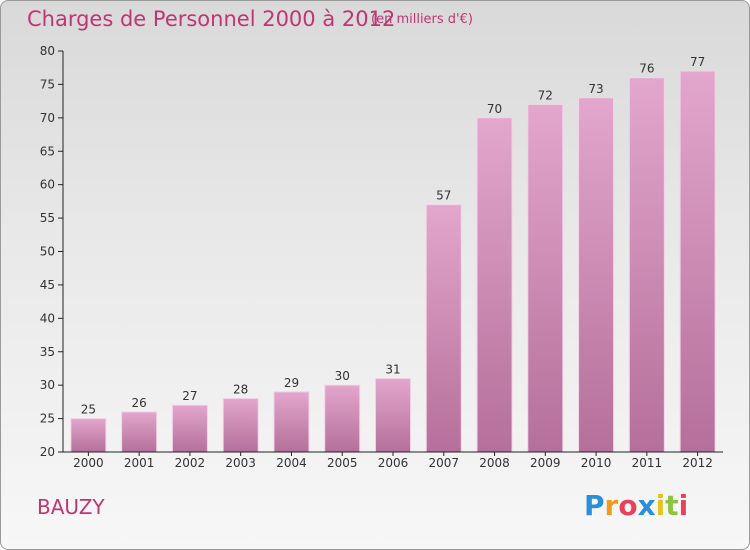  Describe the element at coordinates (646, 265) in the screenshot. I see `bar-2011` at that location.